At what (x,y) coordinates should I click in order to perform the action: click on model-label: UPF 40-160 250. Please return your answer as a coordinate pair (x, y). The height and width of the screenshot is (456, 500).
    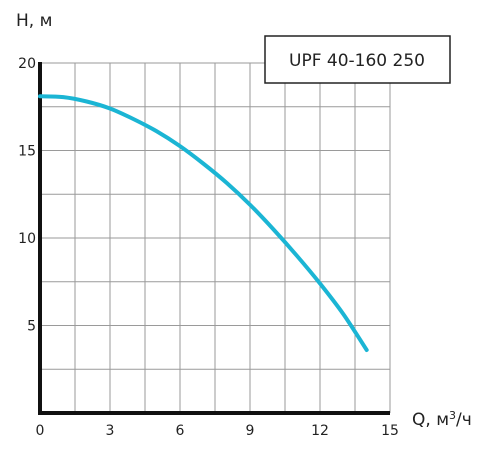
    Looking at the image, I should click on (357, 61).